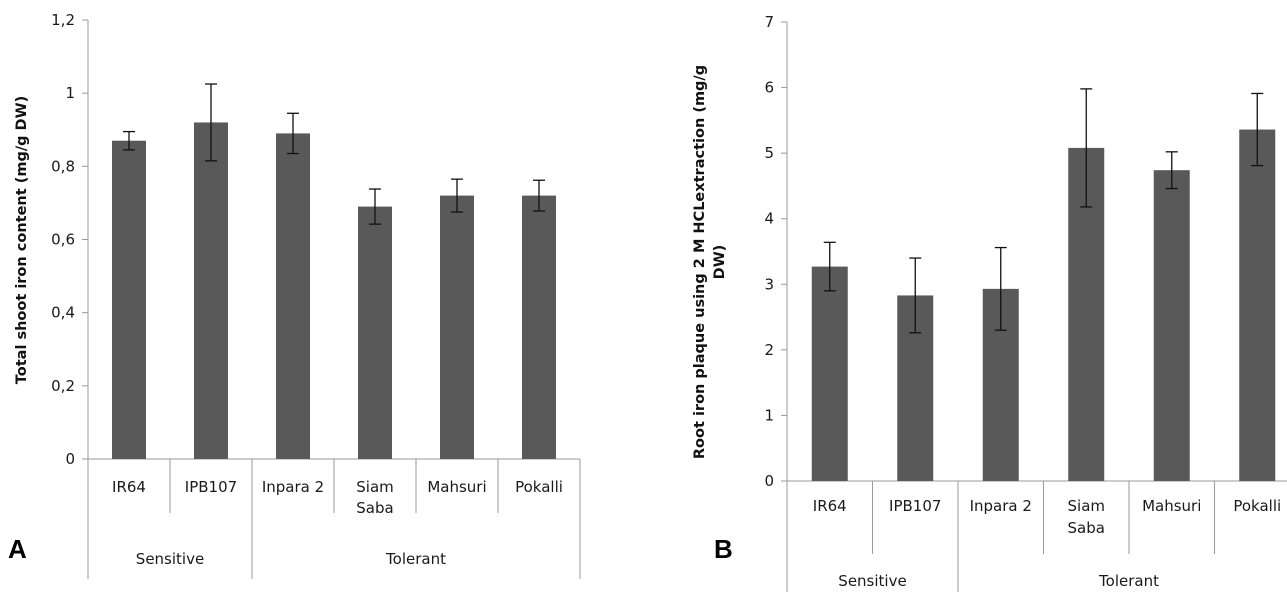 Image resolution: width=1287 pixels, height=592 pixels. I want to click on y-tick-label: 1,2, so click(63, 20).